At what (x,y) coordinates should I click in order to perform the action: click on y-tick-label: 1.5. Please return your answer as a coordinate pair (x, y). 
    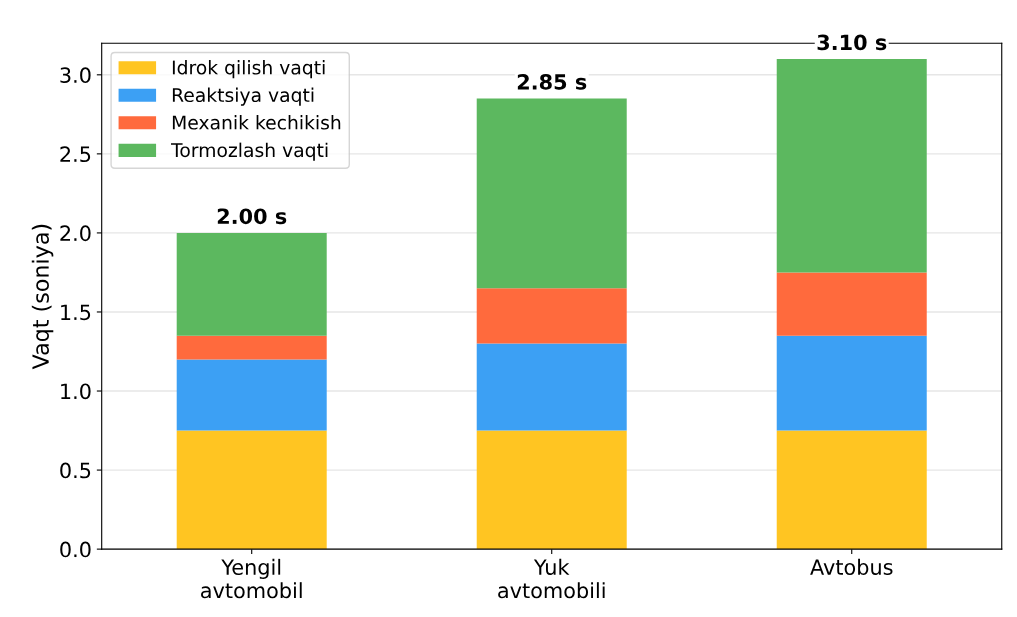
    Looking at the image, I should click on (76, 312).